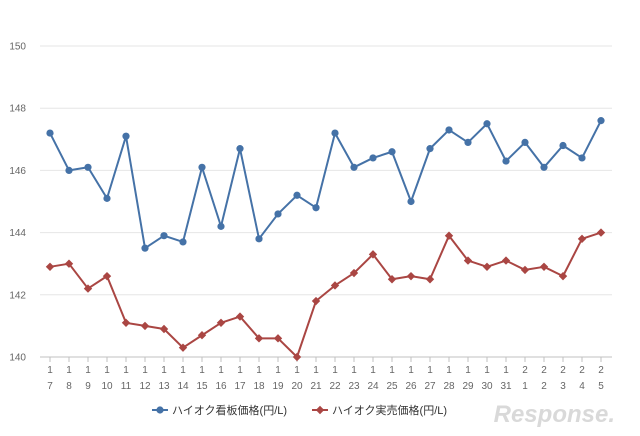  I want to click on x-tick-label-bottom: 16, so click(221, 386).